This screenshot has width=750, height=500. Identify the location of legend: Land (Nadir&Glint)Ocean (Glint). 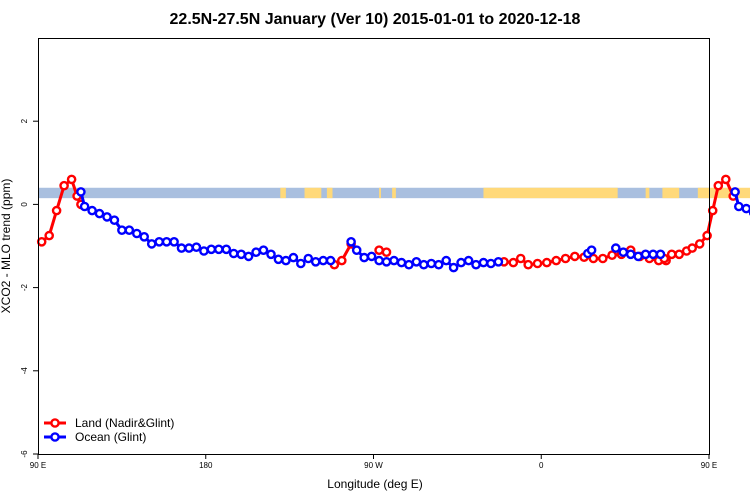
(109, 430).